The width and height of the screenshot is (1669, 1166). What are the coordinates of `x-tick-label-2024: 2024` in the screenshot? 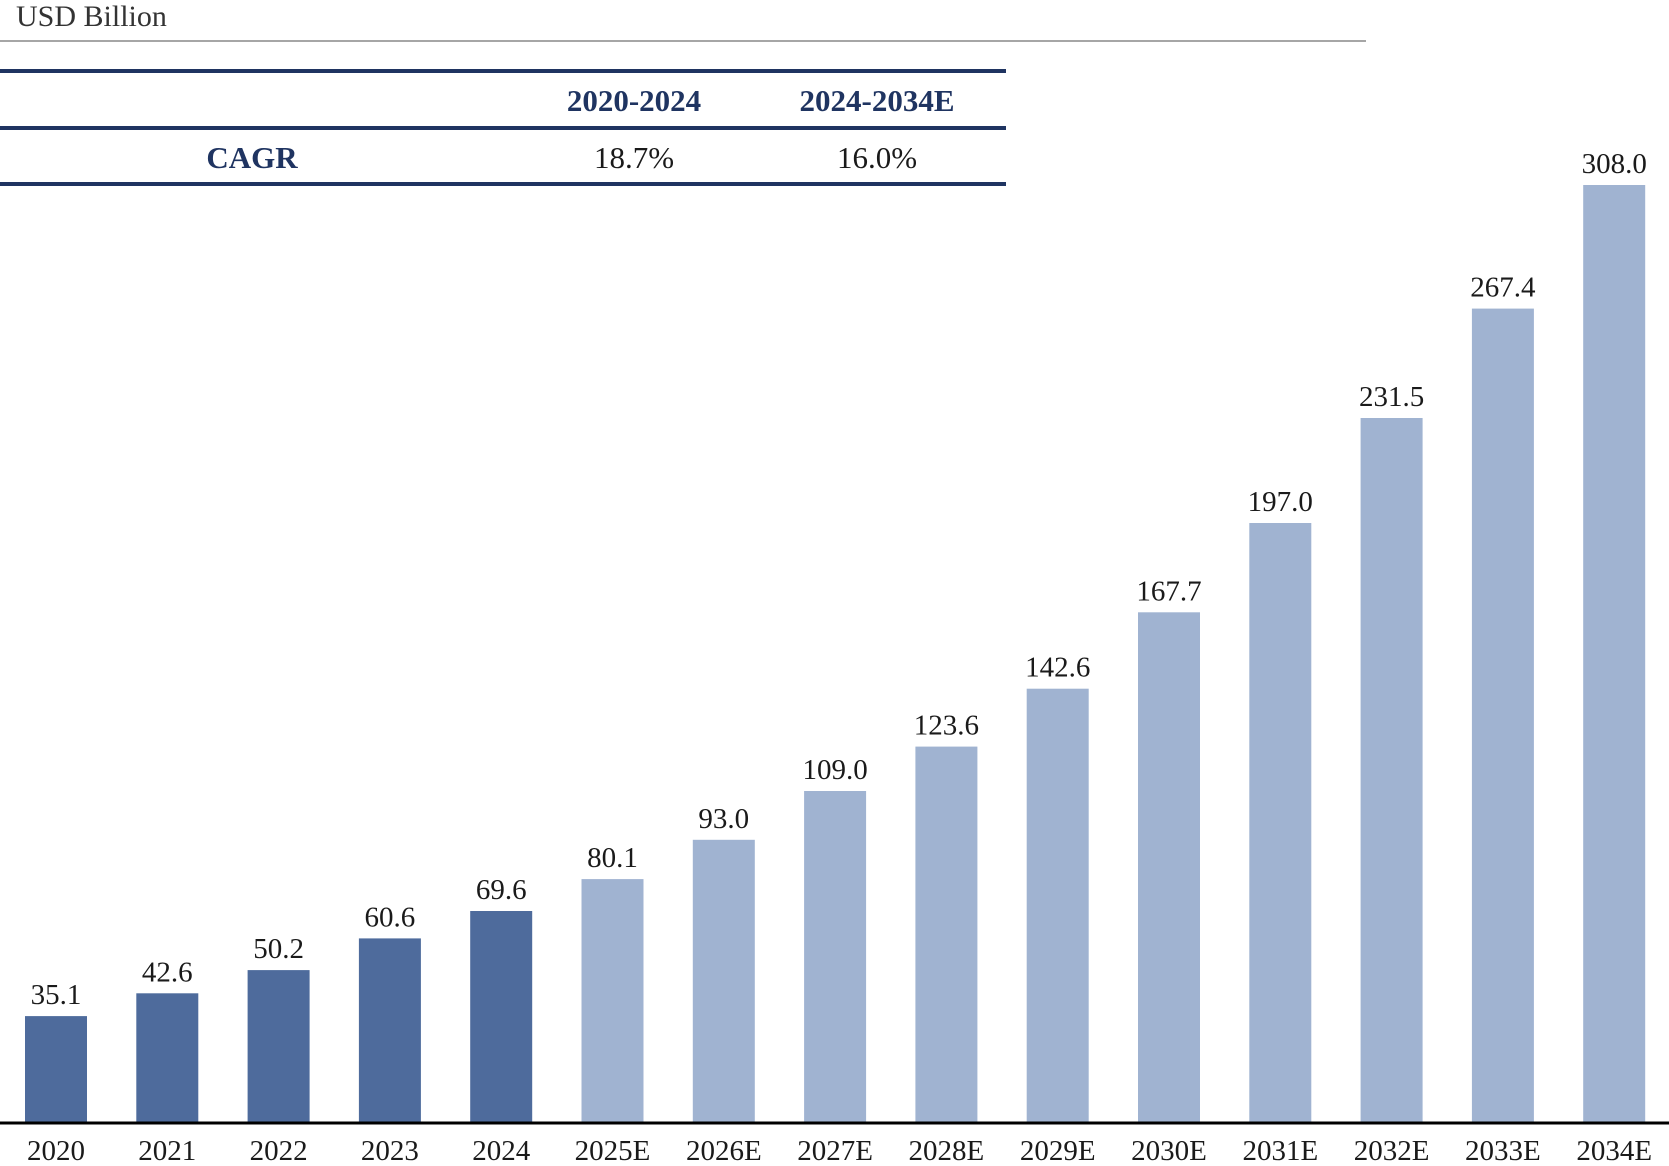 It's located at (501, 1150).